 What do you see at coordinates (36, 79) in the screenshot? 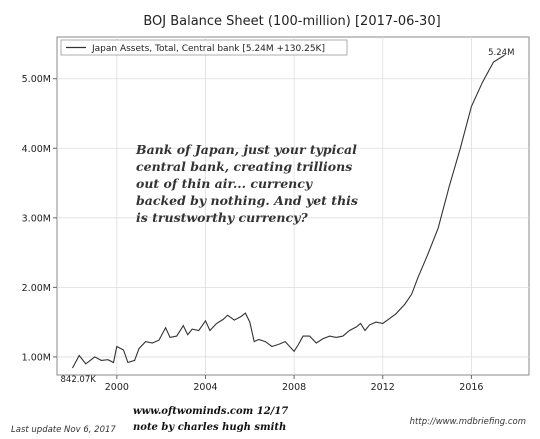
I see `y-tick-label: 5.00M` at bounding box center [36, 79].